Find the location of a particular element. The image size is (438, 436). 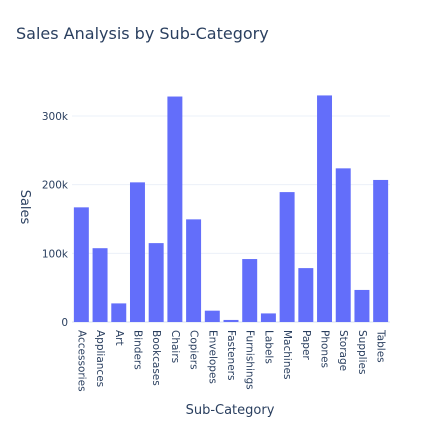

bar-appliances is located at coordinates (100, 285).